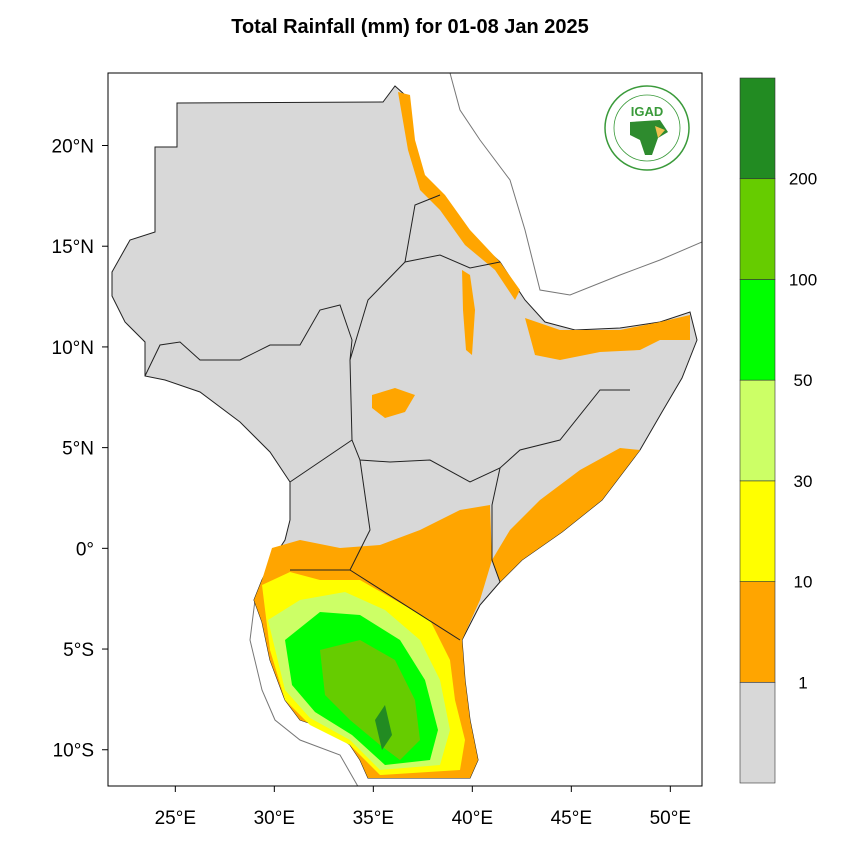 Image resolution: width=860 pixels, height=860 pixels. What do you see at coordinates (647, 128) in the screenshot?
I see `igad-logo: IGAD` at bounding box center [647, 128].